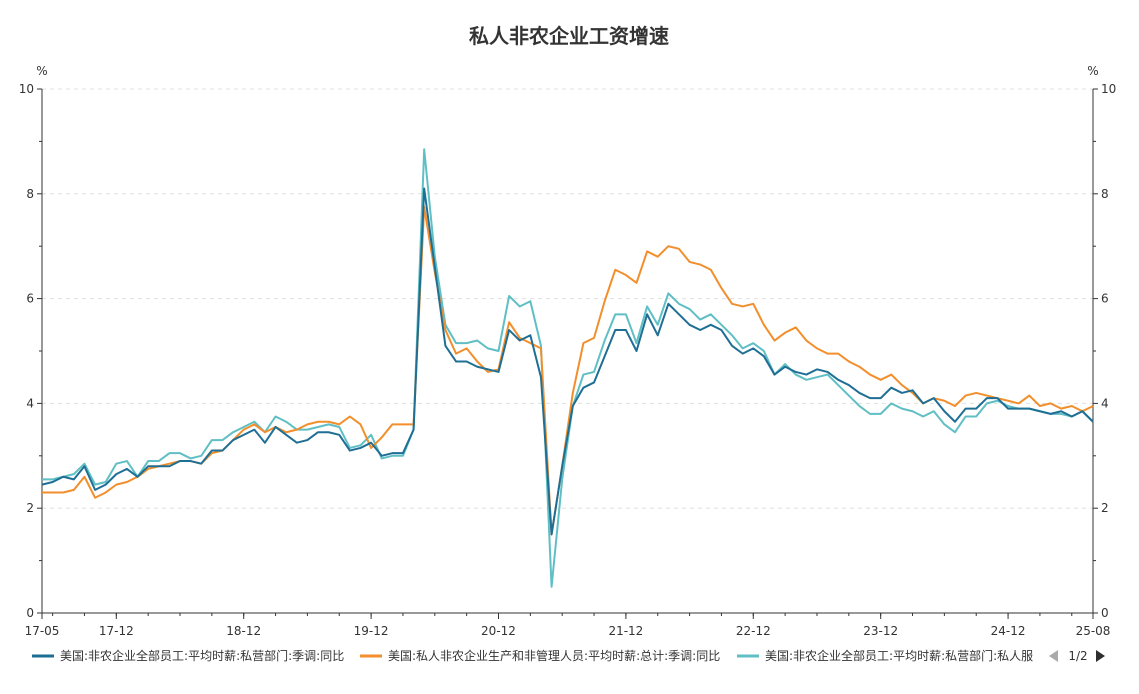  I want to click on left-axis-unit: %, so click(41, 71).